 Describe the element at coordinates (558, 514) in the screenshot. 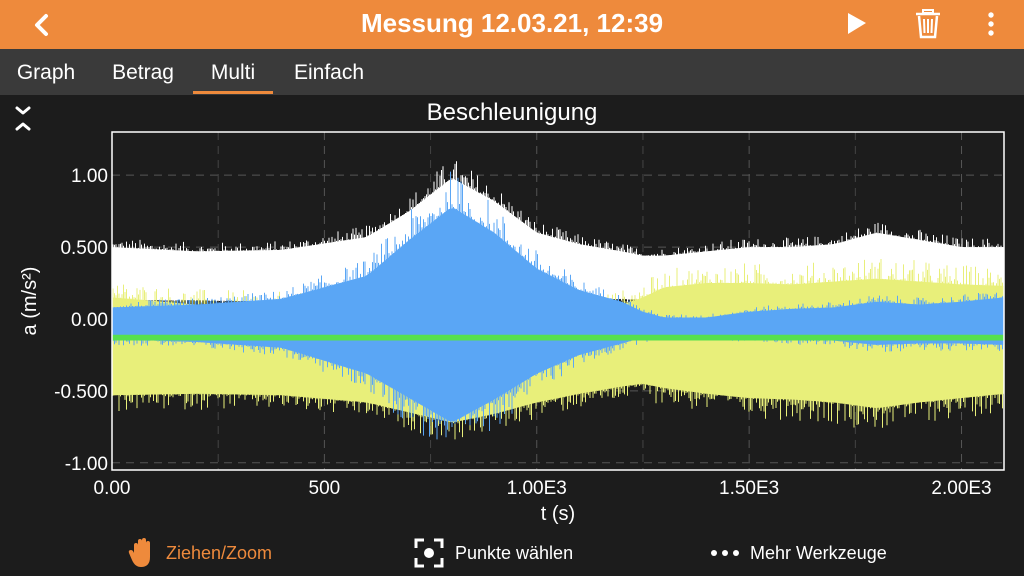

I see `x-axis-label: t (s)` at that location.